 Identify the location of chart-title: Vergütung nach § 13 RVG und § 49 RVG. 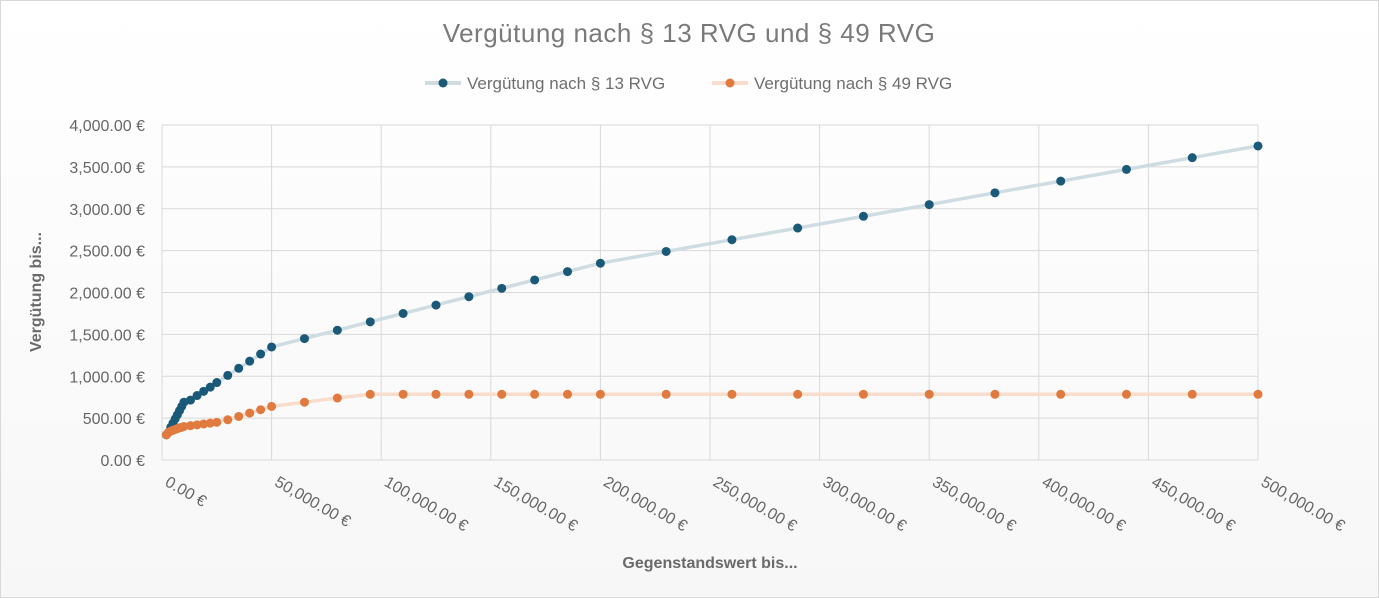
(689, 33).